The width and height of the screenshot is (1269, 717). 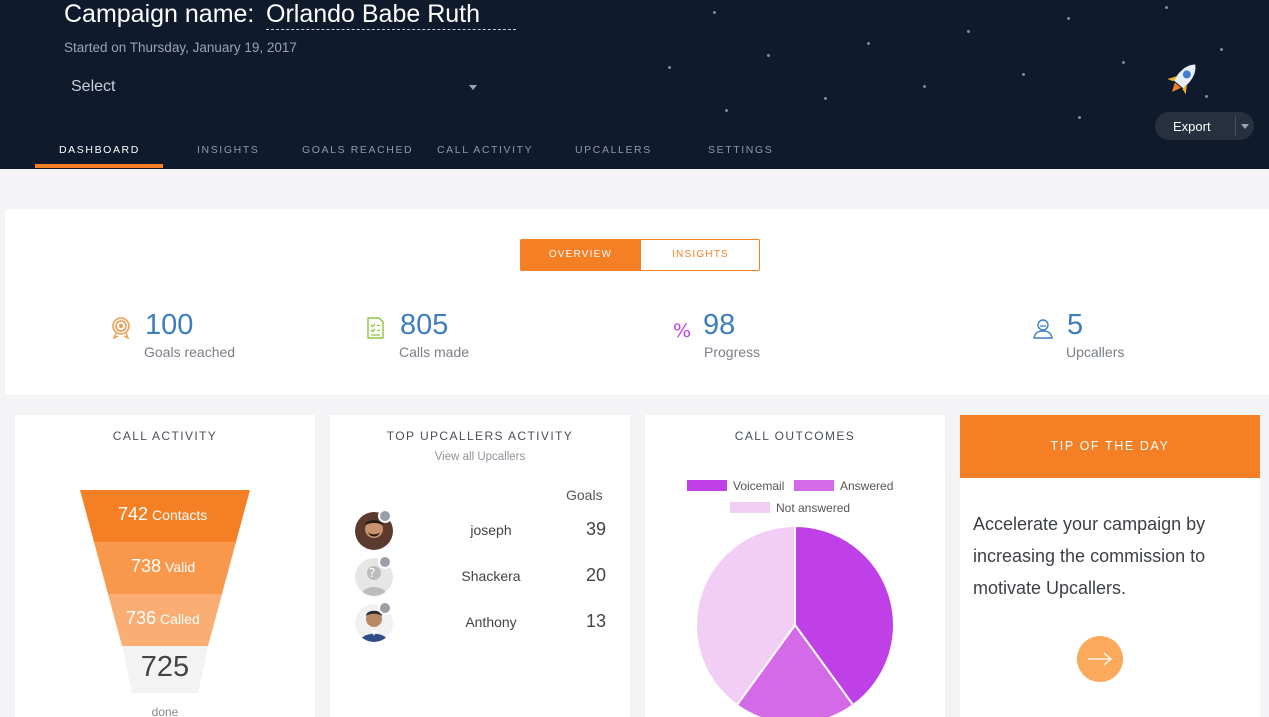 What do you see at coordinates (1043, 329) in the screenshot?
I see `user-icon` at bounding box center [1043, 329].